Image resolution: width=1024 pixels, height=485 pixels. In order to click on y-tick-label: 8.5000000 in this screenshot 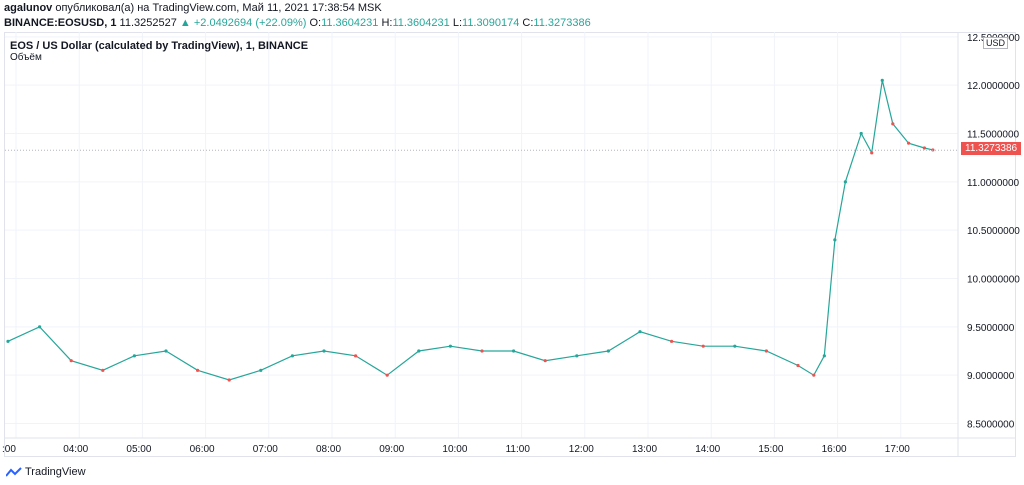, I will do `click(991, 425)`.